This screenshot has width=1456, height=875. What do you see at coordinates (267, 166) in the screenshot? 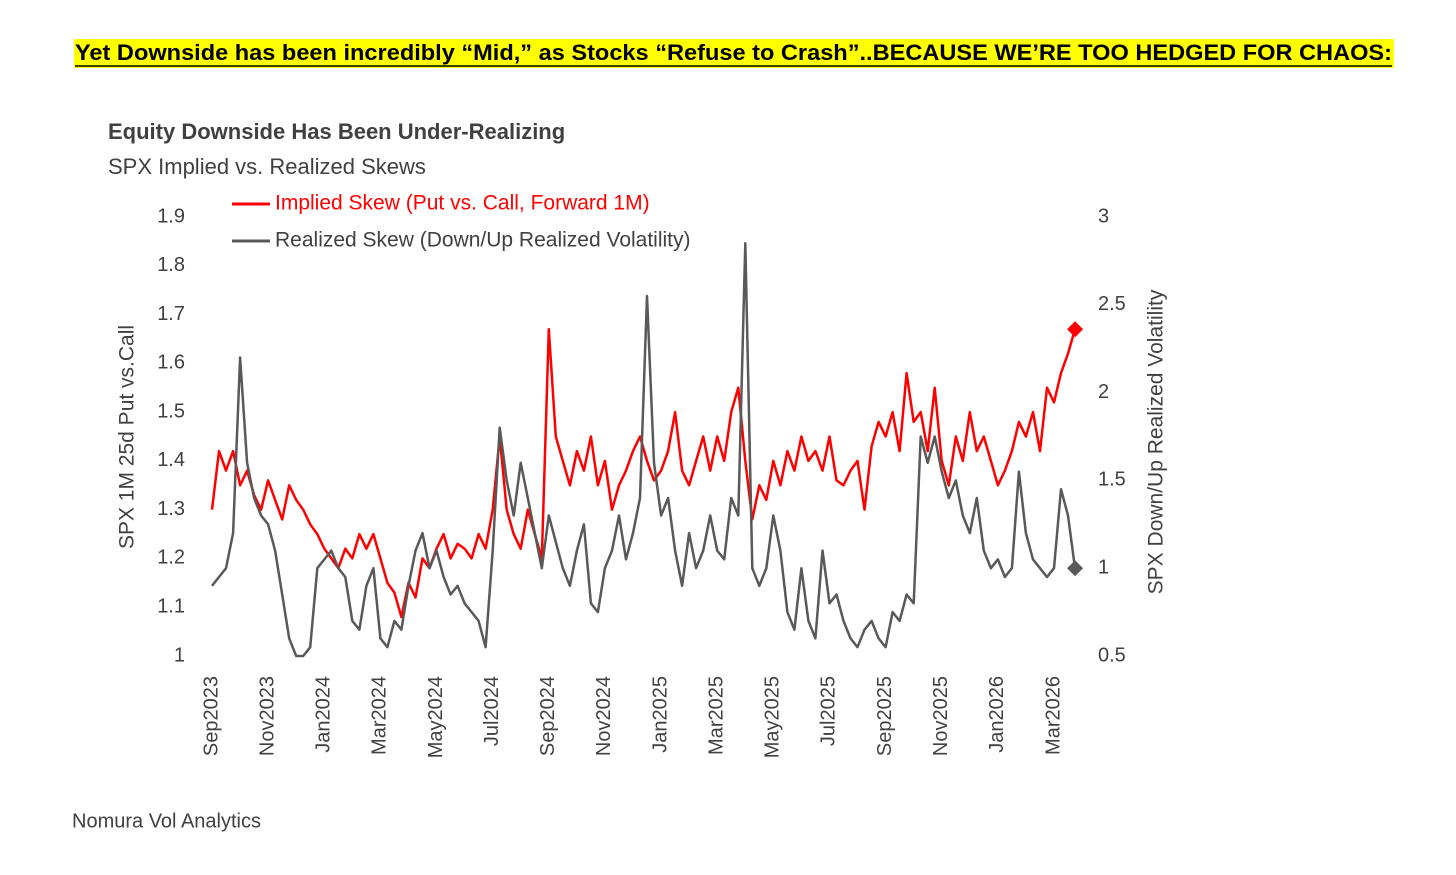
I see `chart-subtitle: SPX Implied vs. Realized Skews` at bounding box center [267, 166].